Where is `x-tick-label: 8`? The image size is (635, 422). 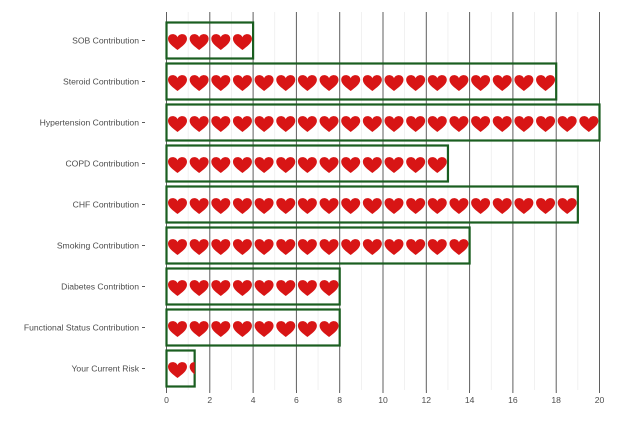 x-tick-label: 8 is located at coordinates (339, 400).